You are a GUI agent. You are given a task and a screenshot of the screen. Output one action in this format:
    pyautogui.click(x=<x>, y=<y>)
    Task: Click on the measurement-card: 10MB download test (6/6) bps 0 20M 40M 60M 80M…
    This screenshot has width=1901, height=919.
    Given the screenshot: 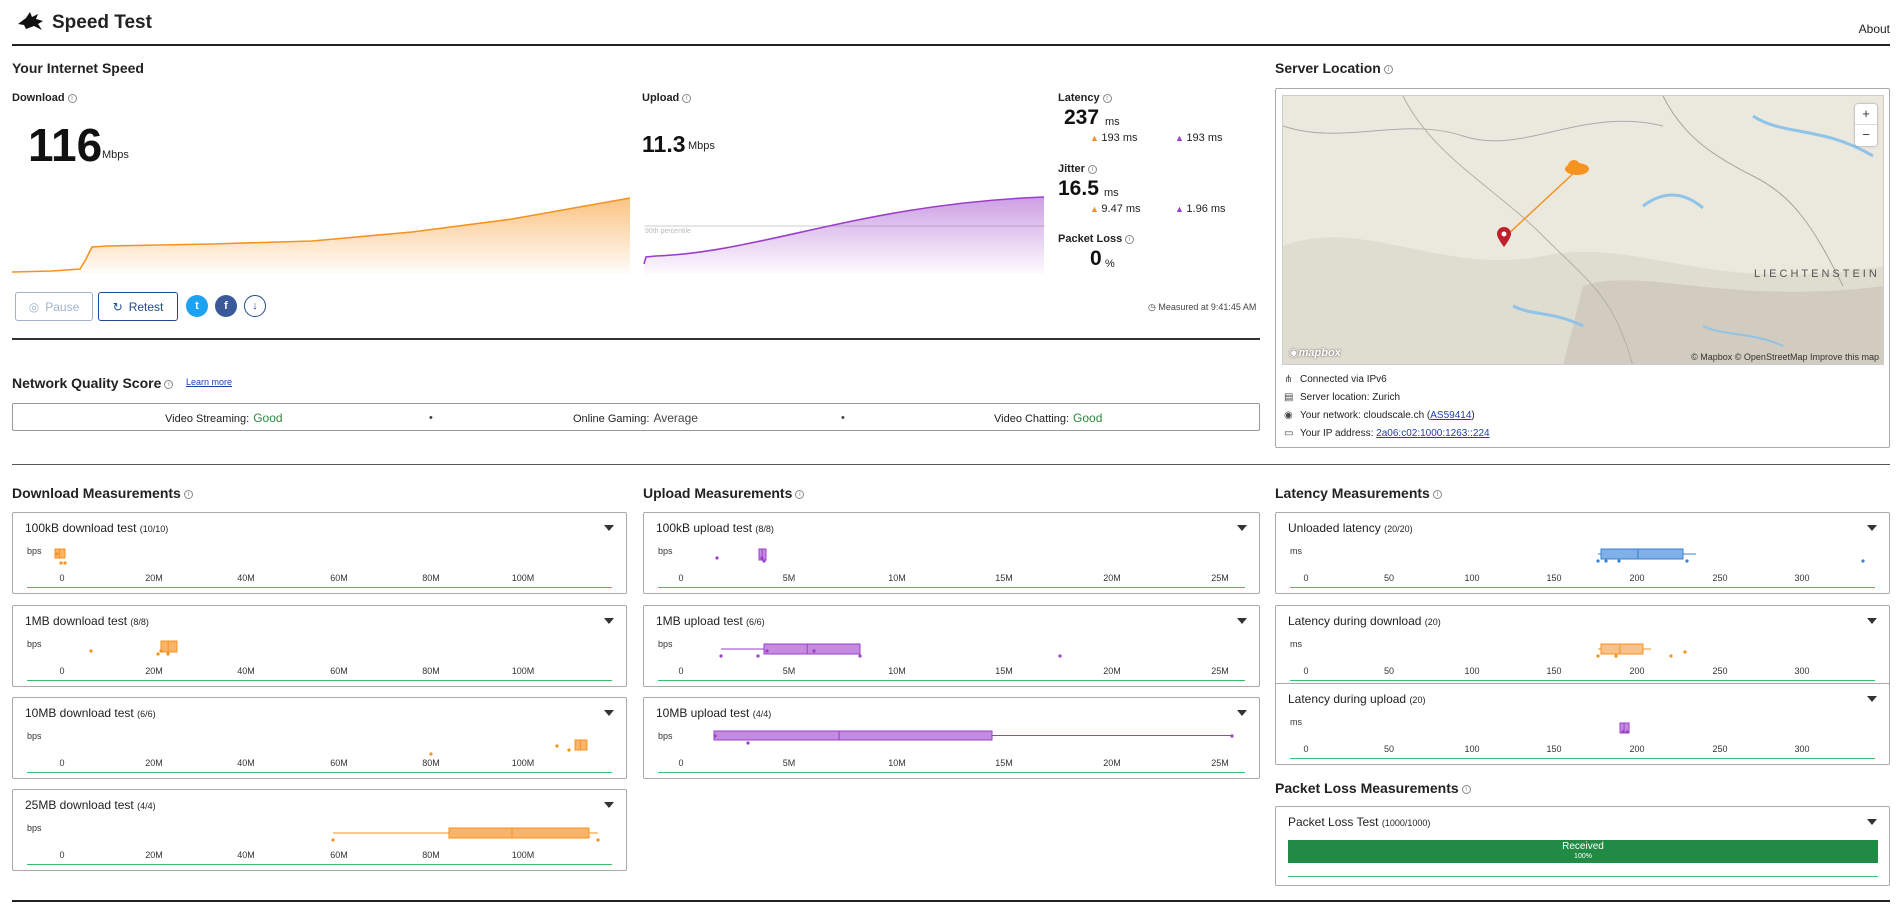 What is the action you would take?
    pyautogui.click(x=319, y=738)
    